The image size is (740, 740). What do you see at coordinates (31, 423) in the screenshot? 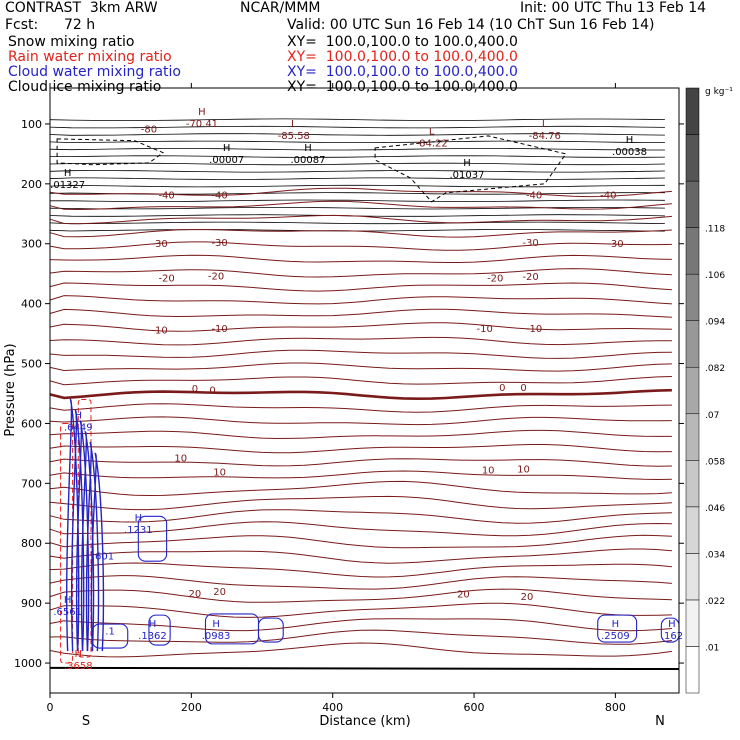
I see `y-tick-label: 600` at bounding box center [31, 423].